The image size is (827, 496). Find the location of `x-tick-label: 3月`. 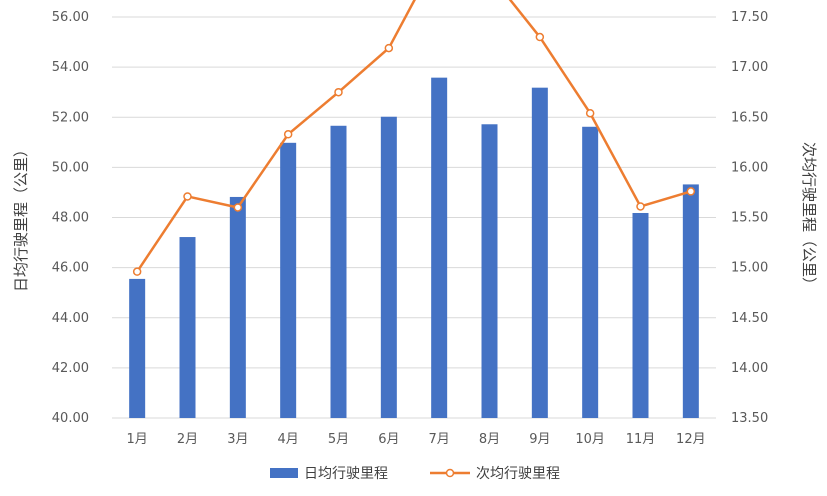

x-tick-label: 3月 is located at coordinates (237, 439).